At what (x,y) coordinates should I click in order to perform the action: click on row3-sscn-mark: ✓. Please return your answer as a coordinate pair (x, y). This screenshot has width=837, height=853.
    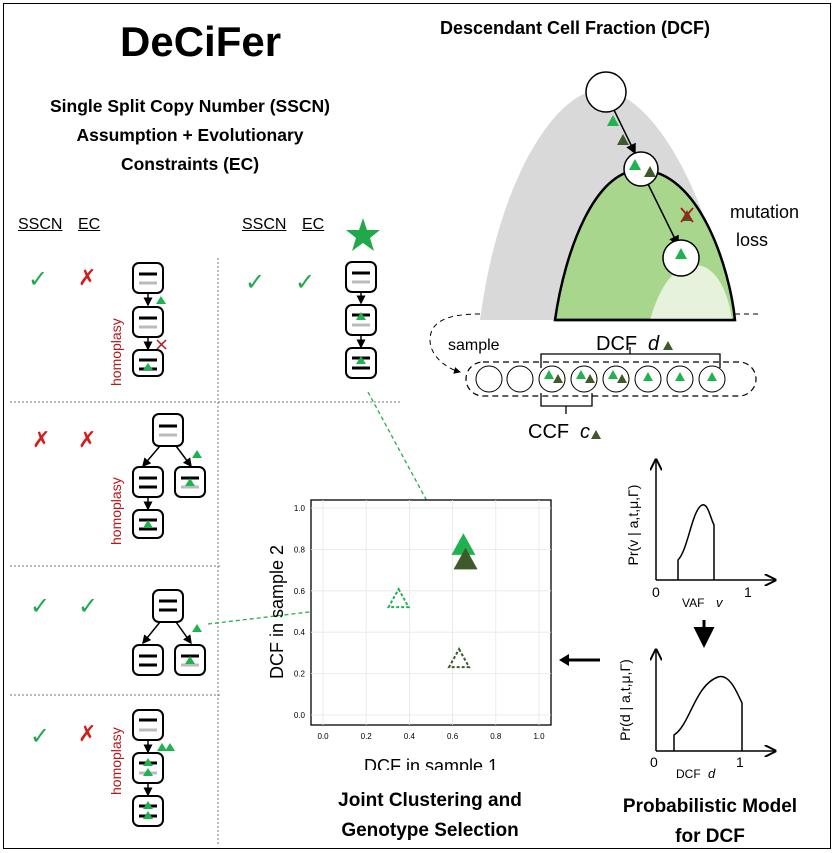
    Looking at the image, I should click on (40, 606).